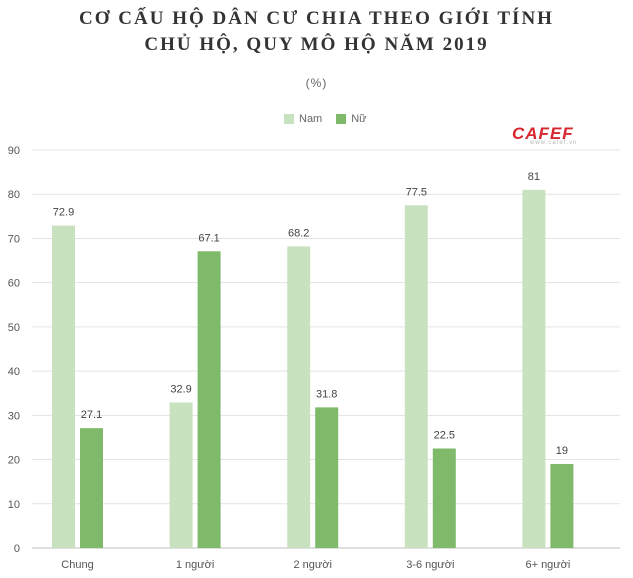 The image size is (633, 578). What do you see at coordinates (195, 565) in the screenshot?
I see `x-tick-label: 1 người` at bounding box center [195, 565].